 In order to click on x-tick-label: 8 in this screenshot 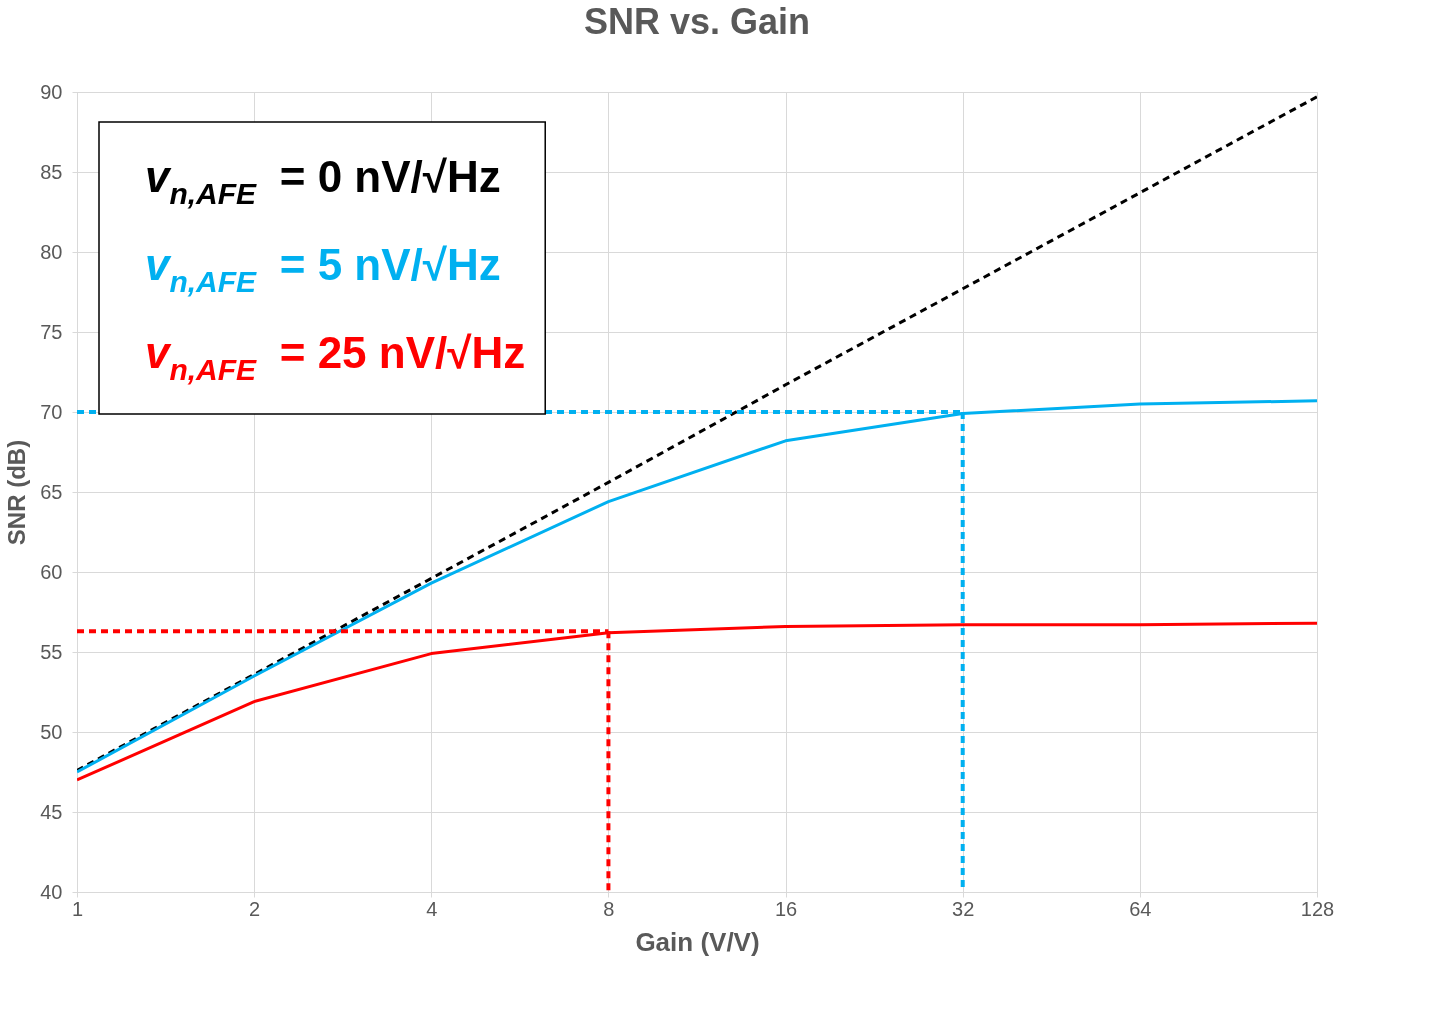, I will do `click(609, 908)`.